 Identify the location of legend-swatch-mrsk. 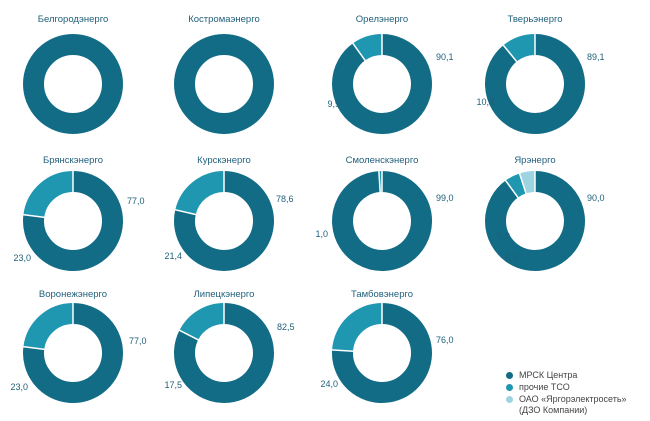
(509, 375).